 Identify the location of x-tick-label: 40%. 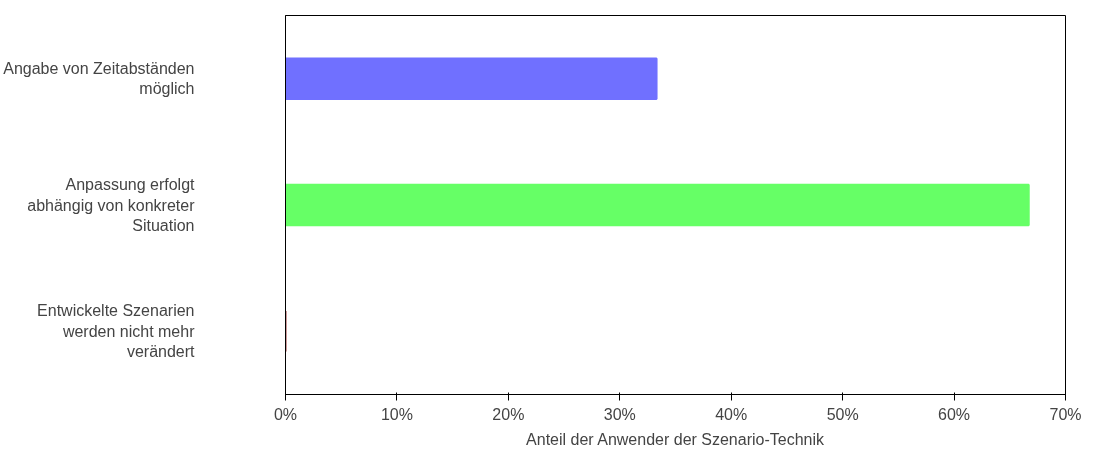
(731, 414).